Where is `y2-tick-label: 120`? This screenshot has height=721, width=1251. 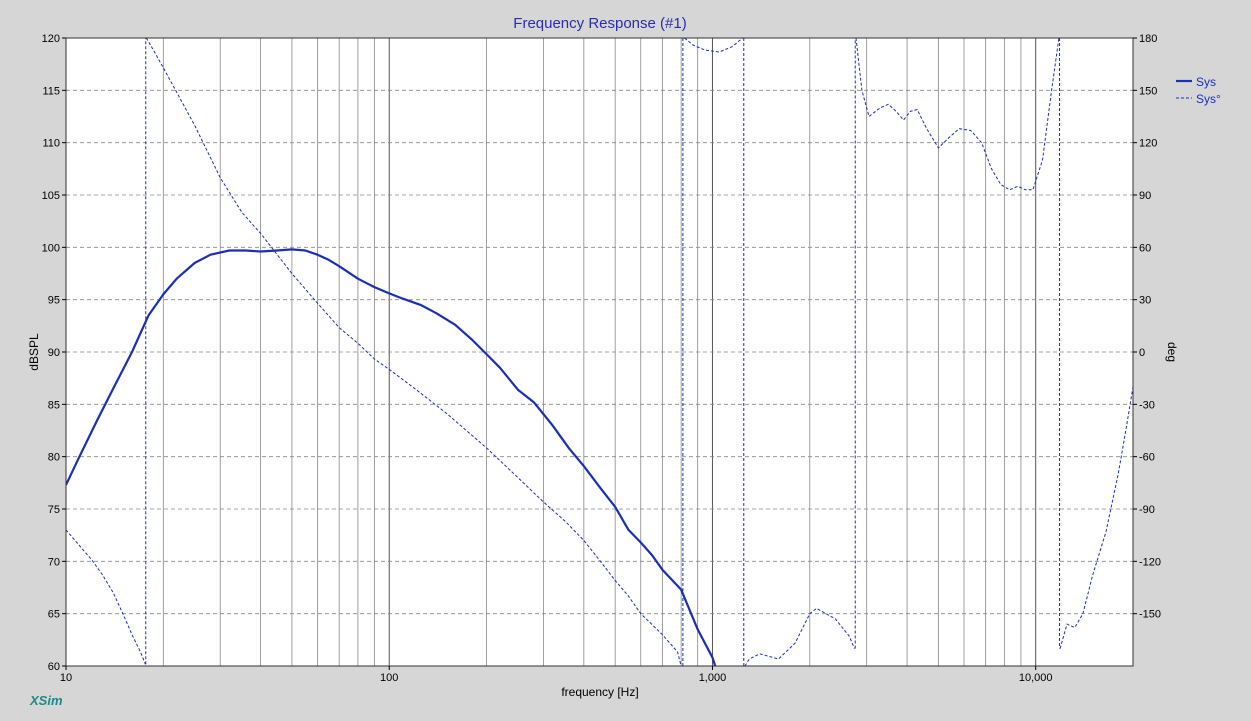
y2-tick-label: 120 is located at coordinates (1148, 144).